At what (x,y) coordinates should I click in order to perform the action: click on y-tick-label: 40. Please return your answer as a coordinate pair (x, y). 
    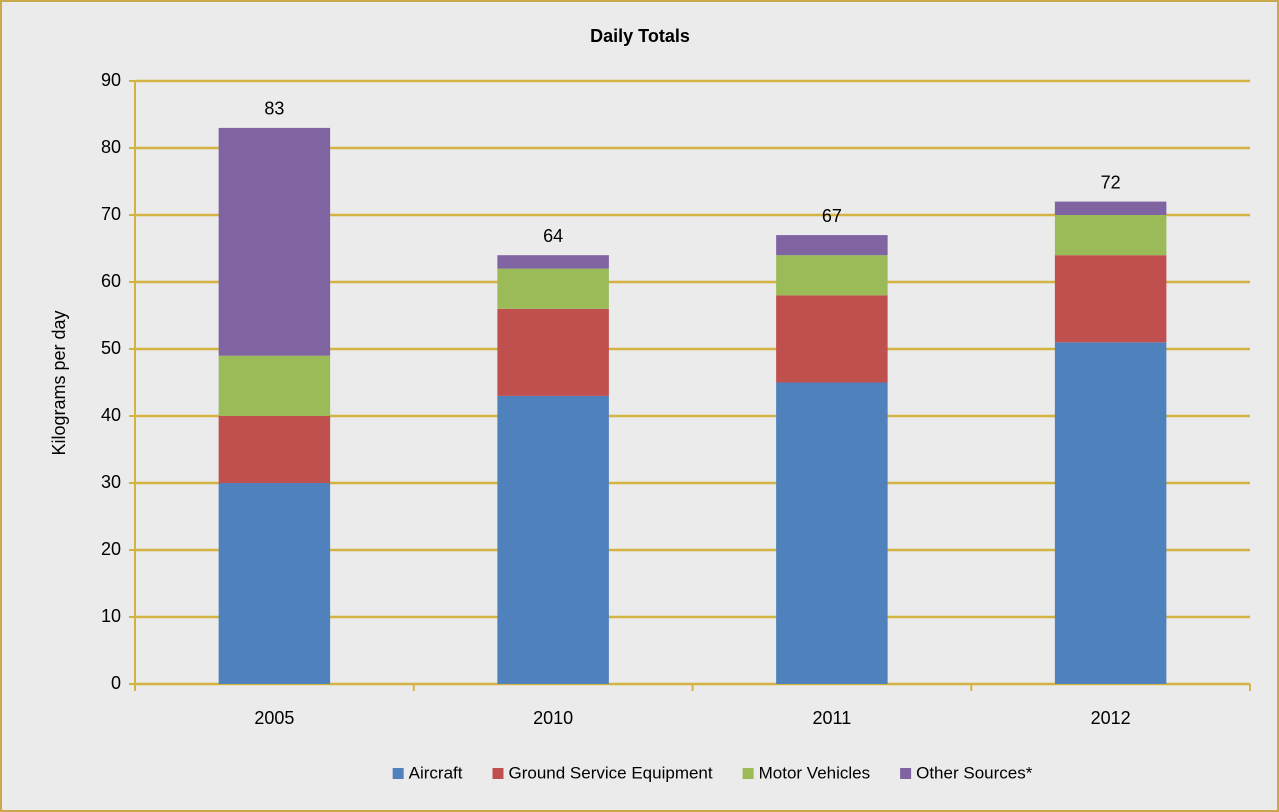
    Looking at the image, I should click on (111, 415).